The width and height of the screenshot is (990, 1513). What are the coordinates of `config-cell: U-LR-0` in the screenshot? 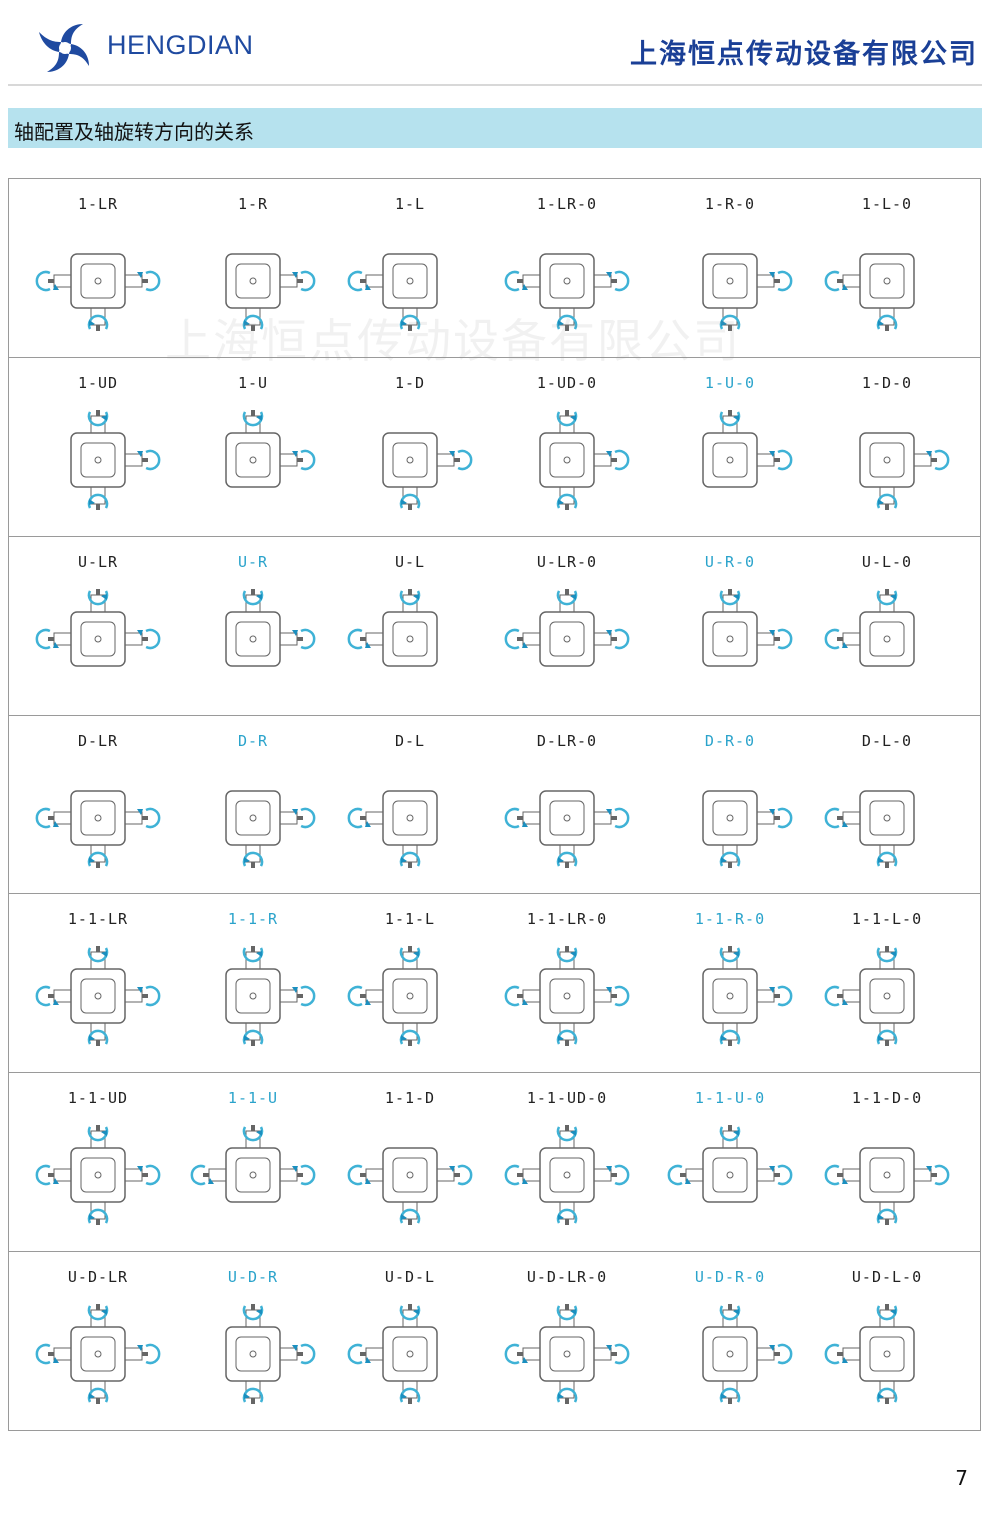 It's located at (567, 626).